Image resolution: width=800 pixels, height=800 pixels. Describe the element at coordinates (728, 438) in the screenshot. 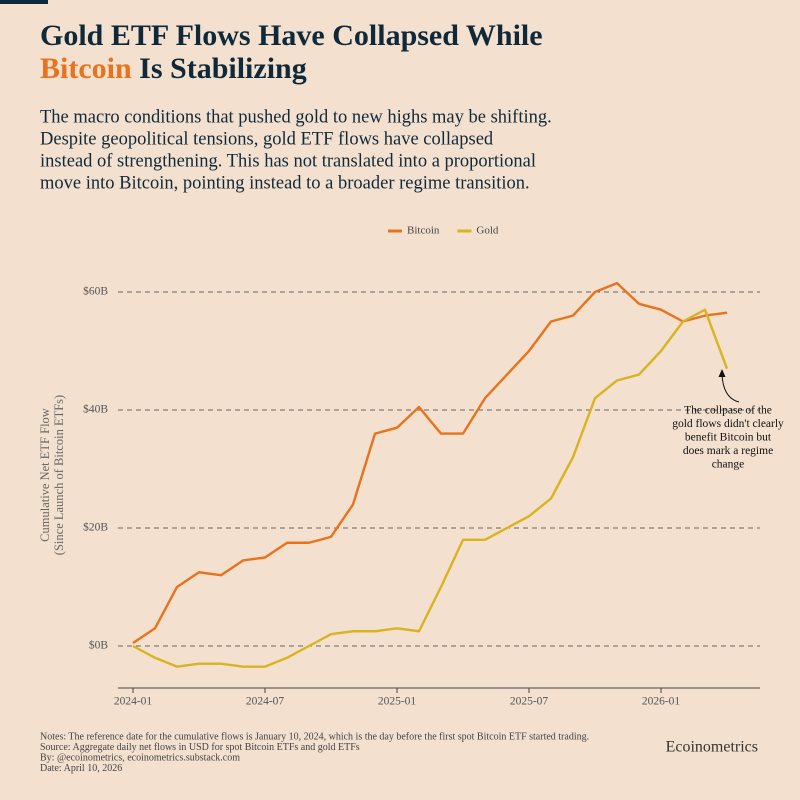

I see `annotation: benefit Bitcoin but` at that location.